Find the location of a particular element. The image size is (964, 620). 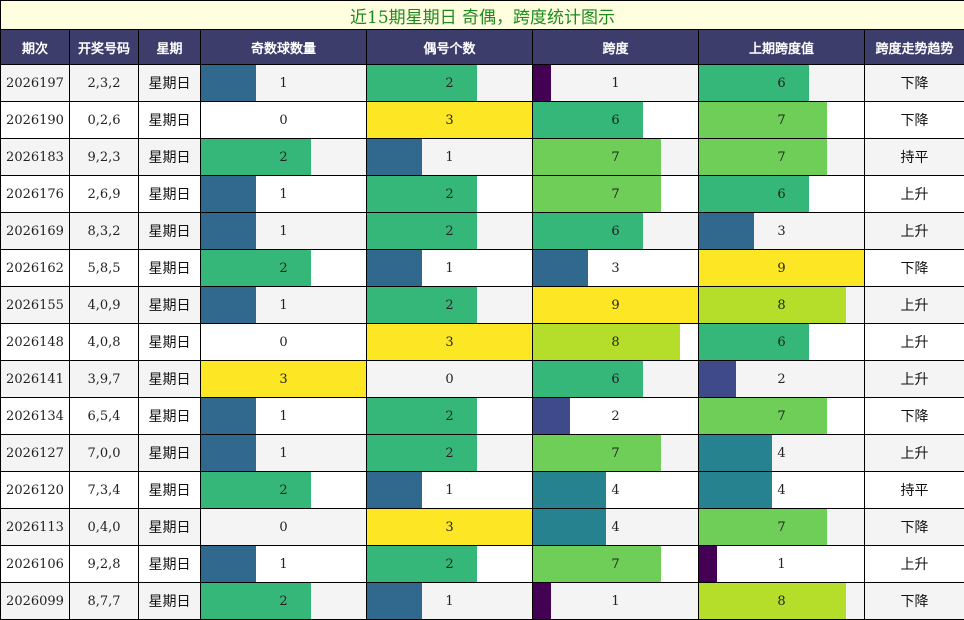

span-label: 8 is located at coordinates (615, 342).